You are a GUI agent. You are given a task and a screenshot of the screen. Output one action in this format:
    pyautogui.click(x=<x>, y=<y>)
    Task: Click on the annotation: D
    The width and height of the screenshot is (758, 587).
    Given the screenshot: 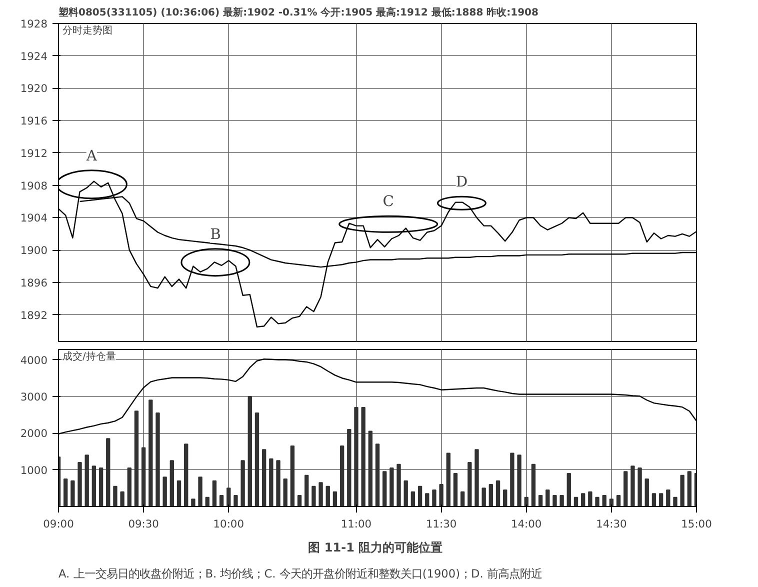 What is the action you would take?
    pyautogui.click(x=462, y=182)
    